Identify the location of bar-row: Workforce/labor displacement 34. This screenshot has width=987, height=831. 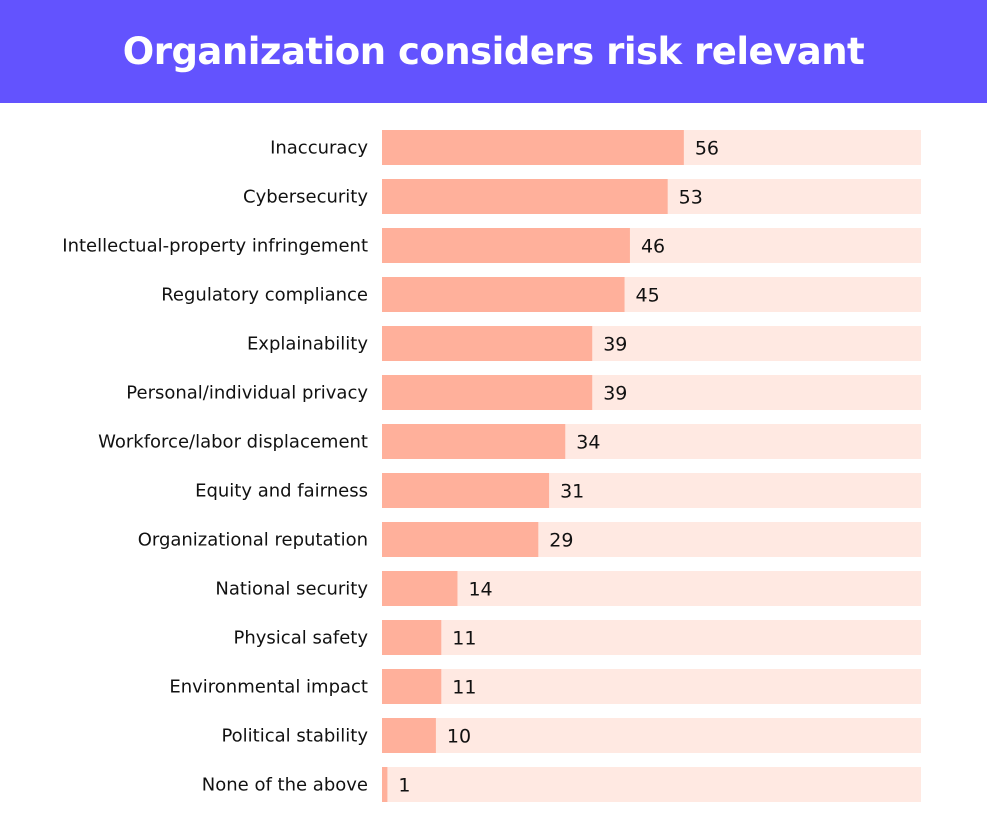
(509, 441).